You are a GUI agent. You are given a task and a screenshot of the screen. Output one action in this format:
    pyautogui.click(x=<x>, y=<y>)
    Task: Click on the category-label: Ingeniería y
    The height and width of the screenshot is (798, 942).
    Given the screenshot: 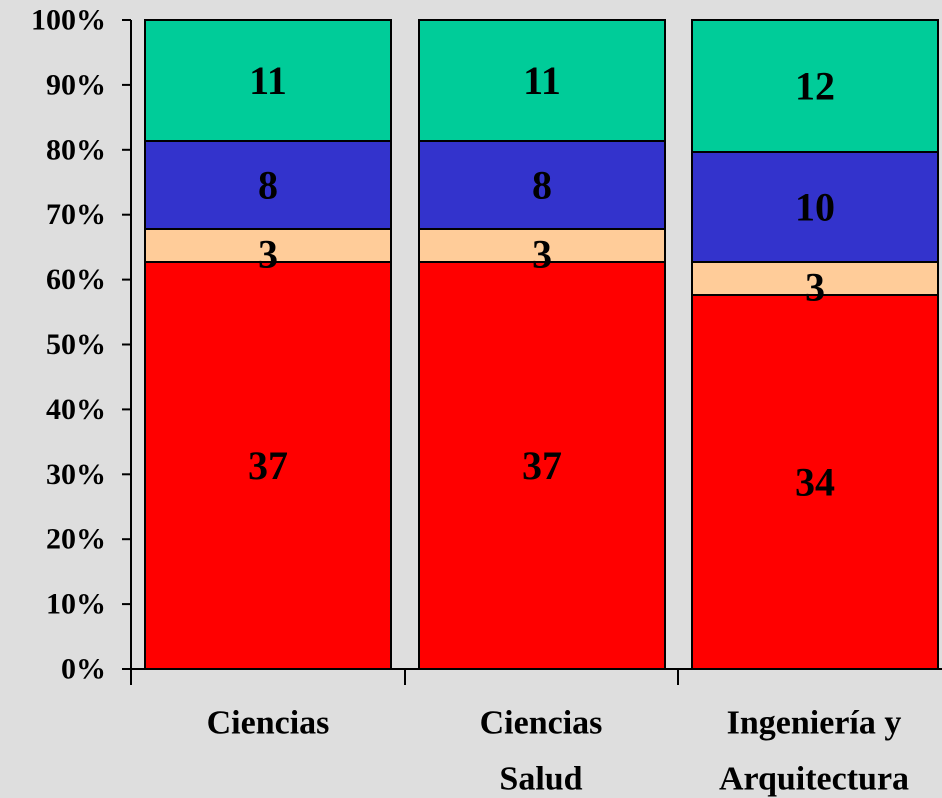 What is the action you would take?
    pyautogui.click(x=814, y=723)
    